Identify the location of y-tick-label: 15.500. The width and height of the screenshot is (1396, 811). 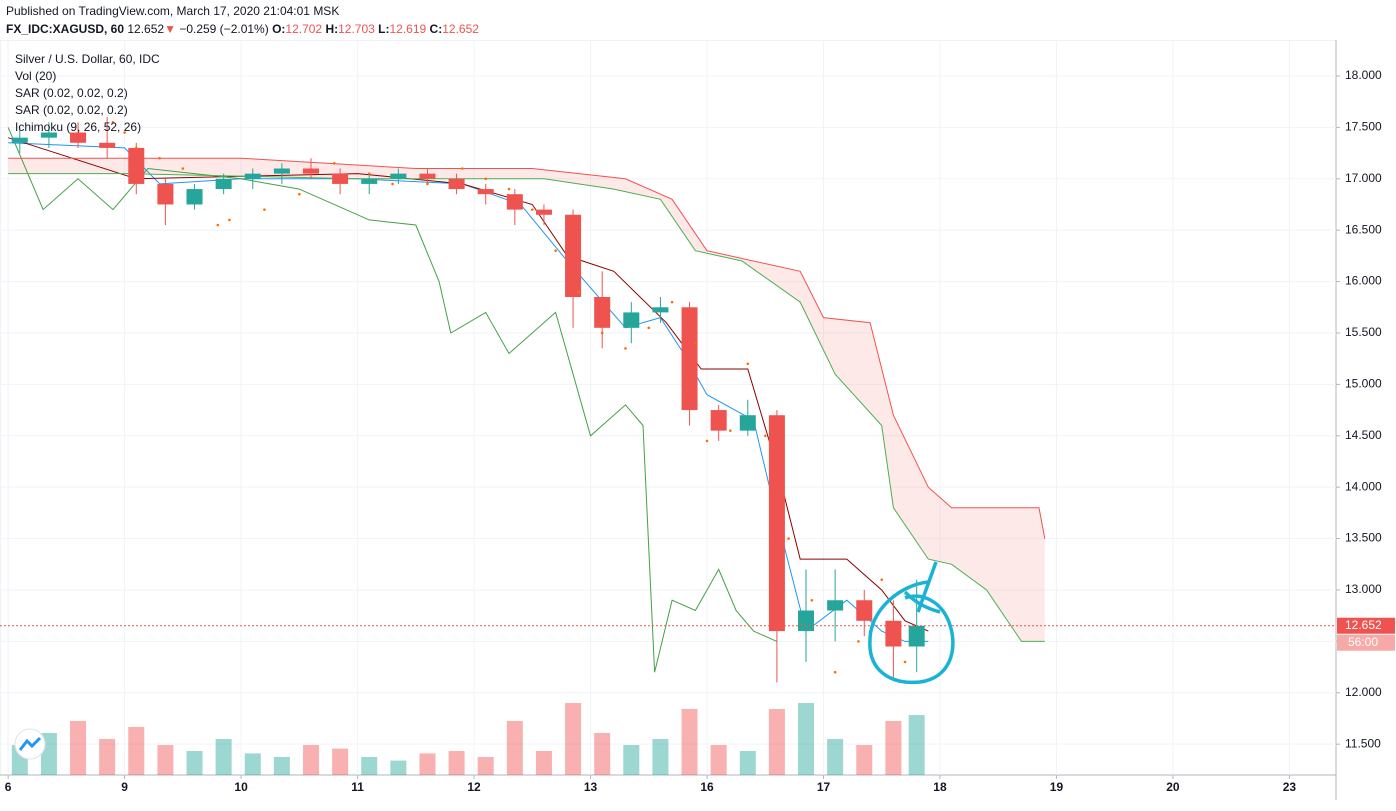
(1363, 332).